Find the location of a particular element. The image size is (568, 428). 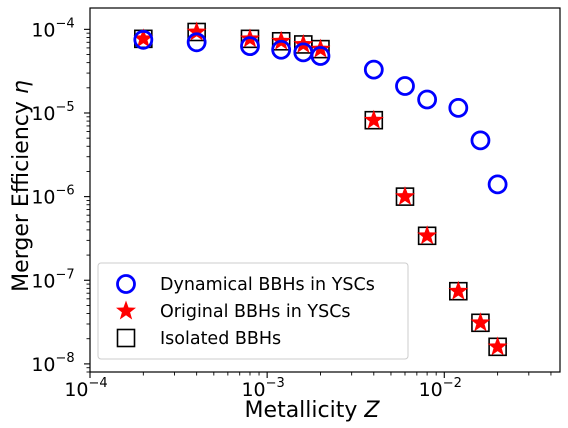

legend-box is located at coordinates (253, 311).